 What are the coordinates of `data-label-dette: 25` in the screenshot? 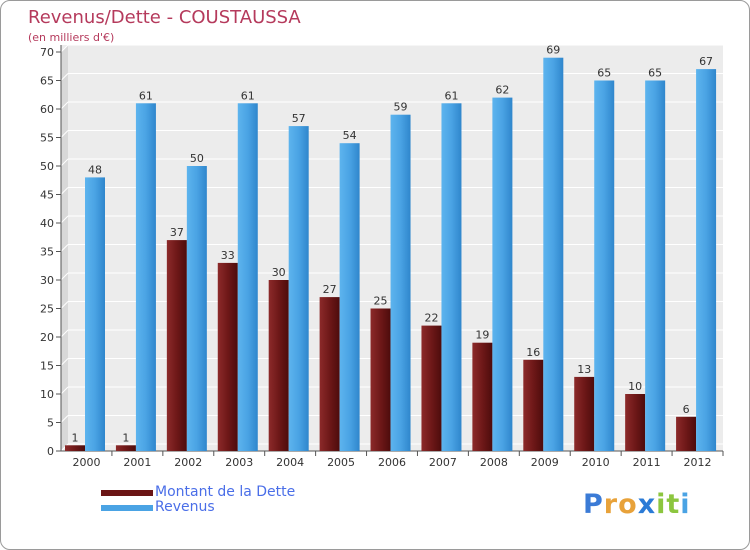 It's located at (381, 301).